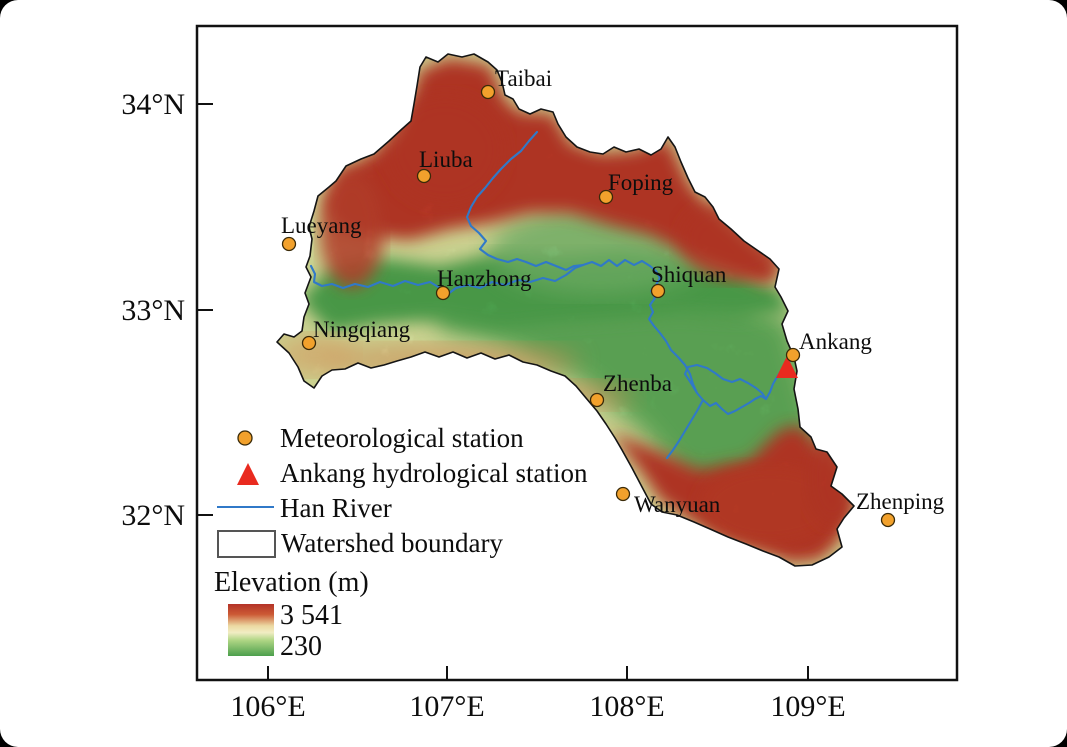 The image size is (1067, 747). What do you see at coordinates (392, 543) in the screenshot?
I see `legend-boundary-label: Watershed boundary` at bounding box center [392, 543].